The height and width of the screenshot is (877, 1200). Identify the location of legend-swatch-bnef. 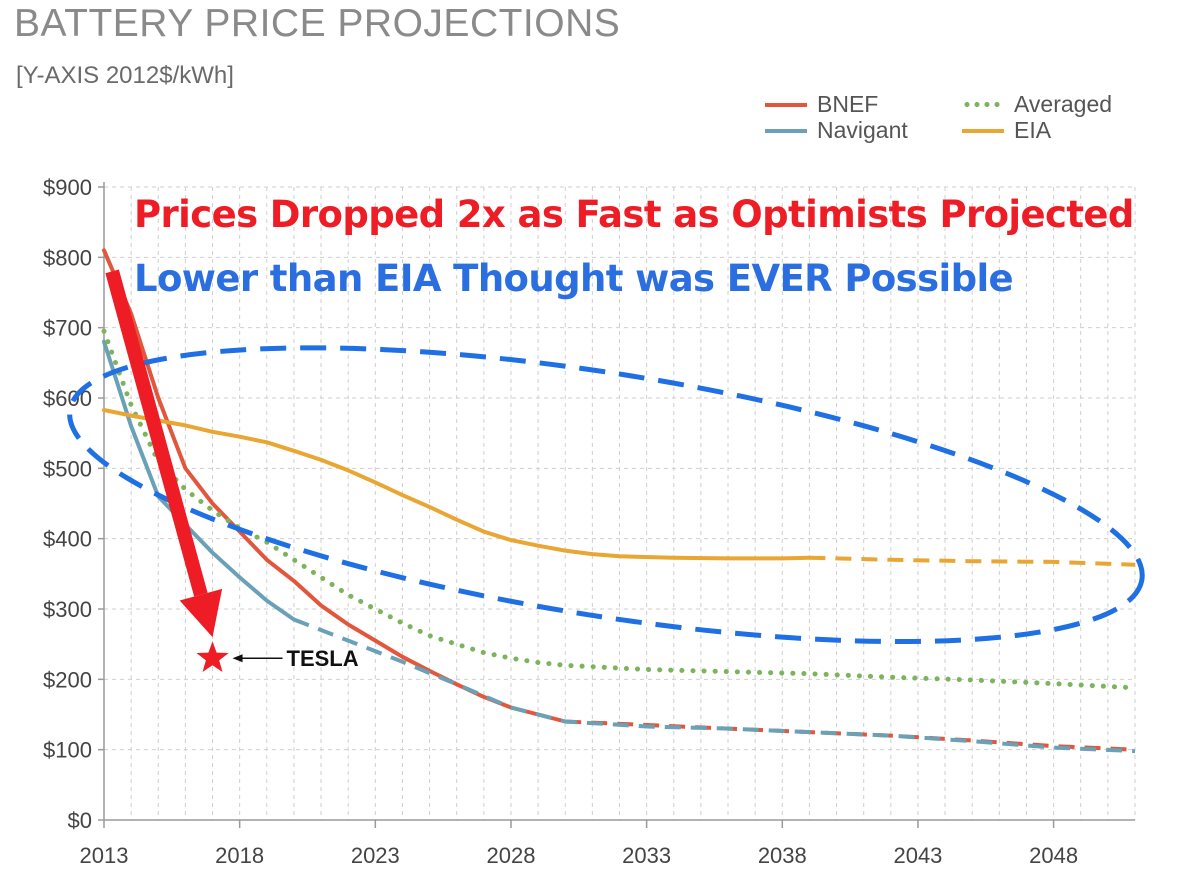
(786, 104).